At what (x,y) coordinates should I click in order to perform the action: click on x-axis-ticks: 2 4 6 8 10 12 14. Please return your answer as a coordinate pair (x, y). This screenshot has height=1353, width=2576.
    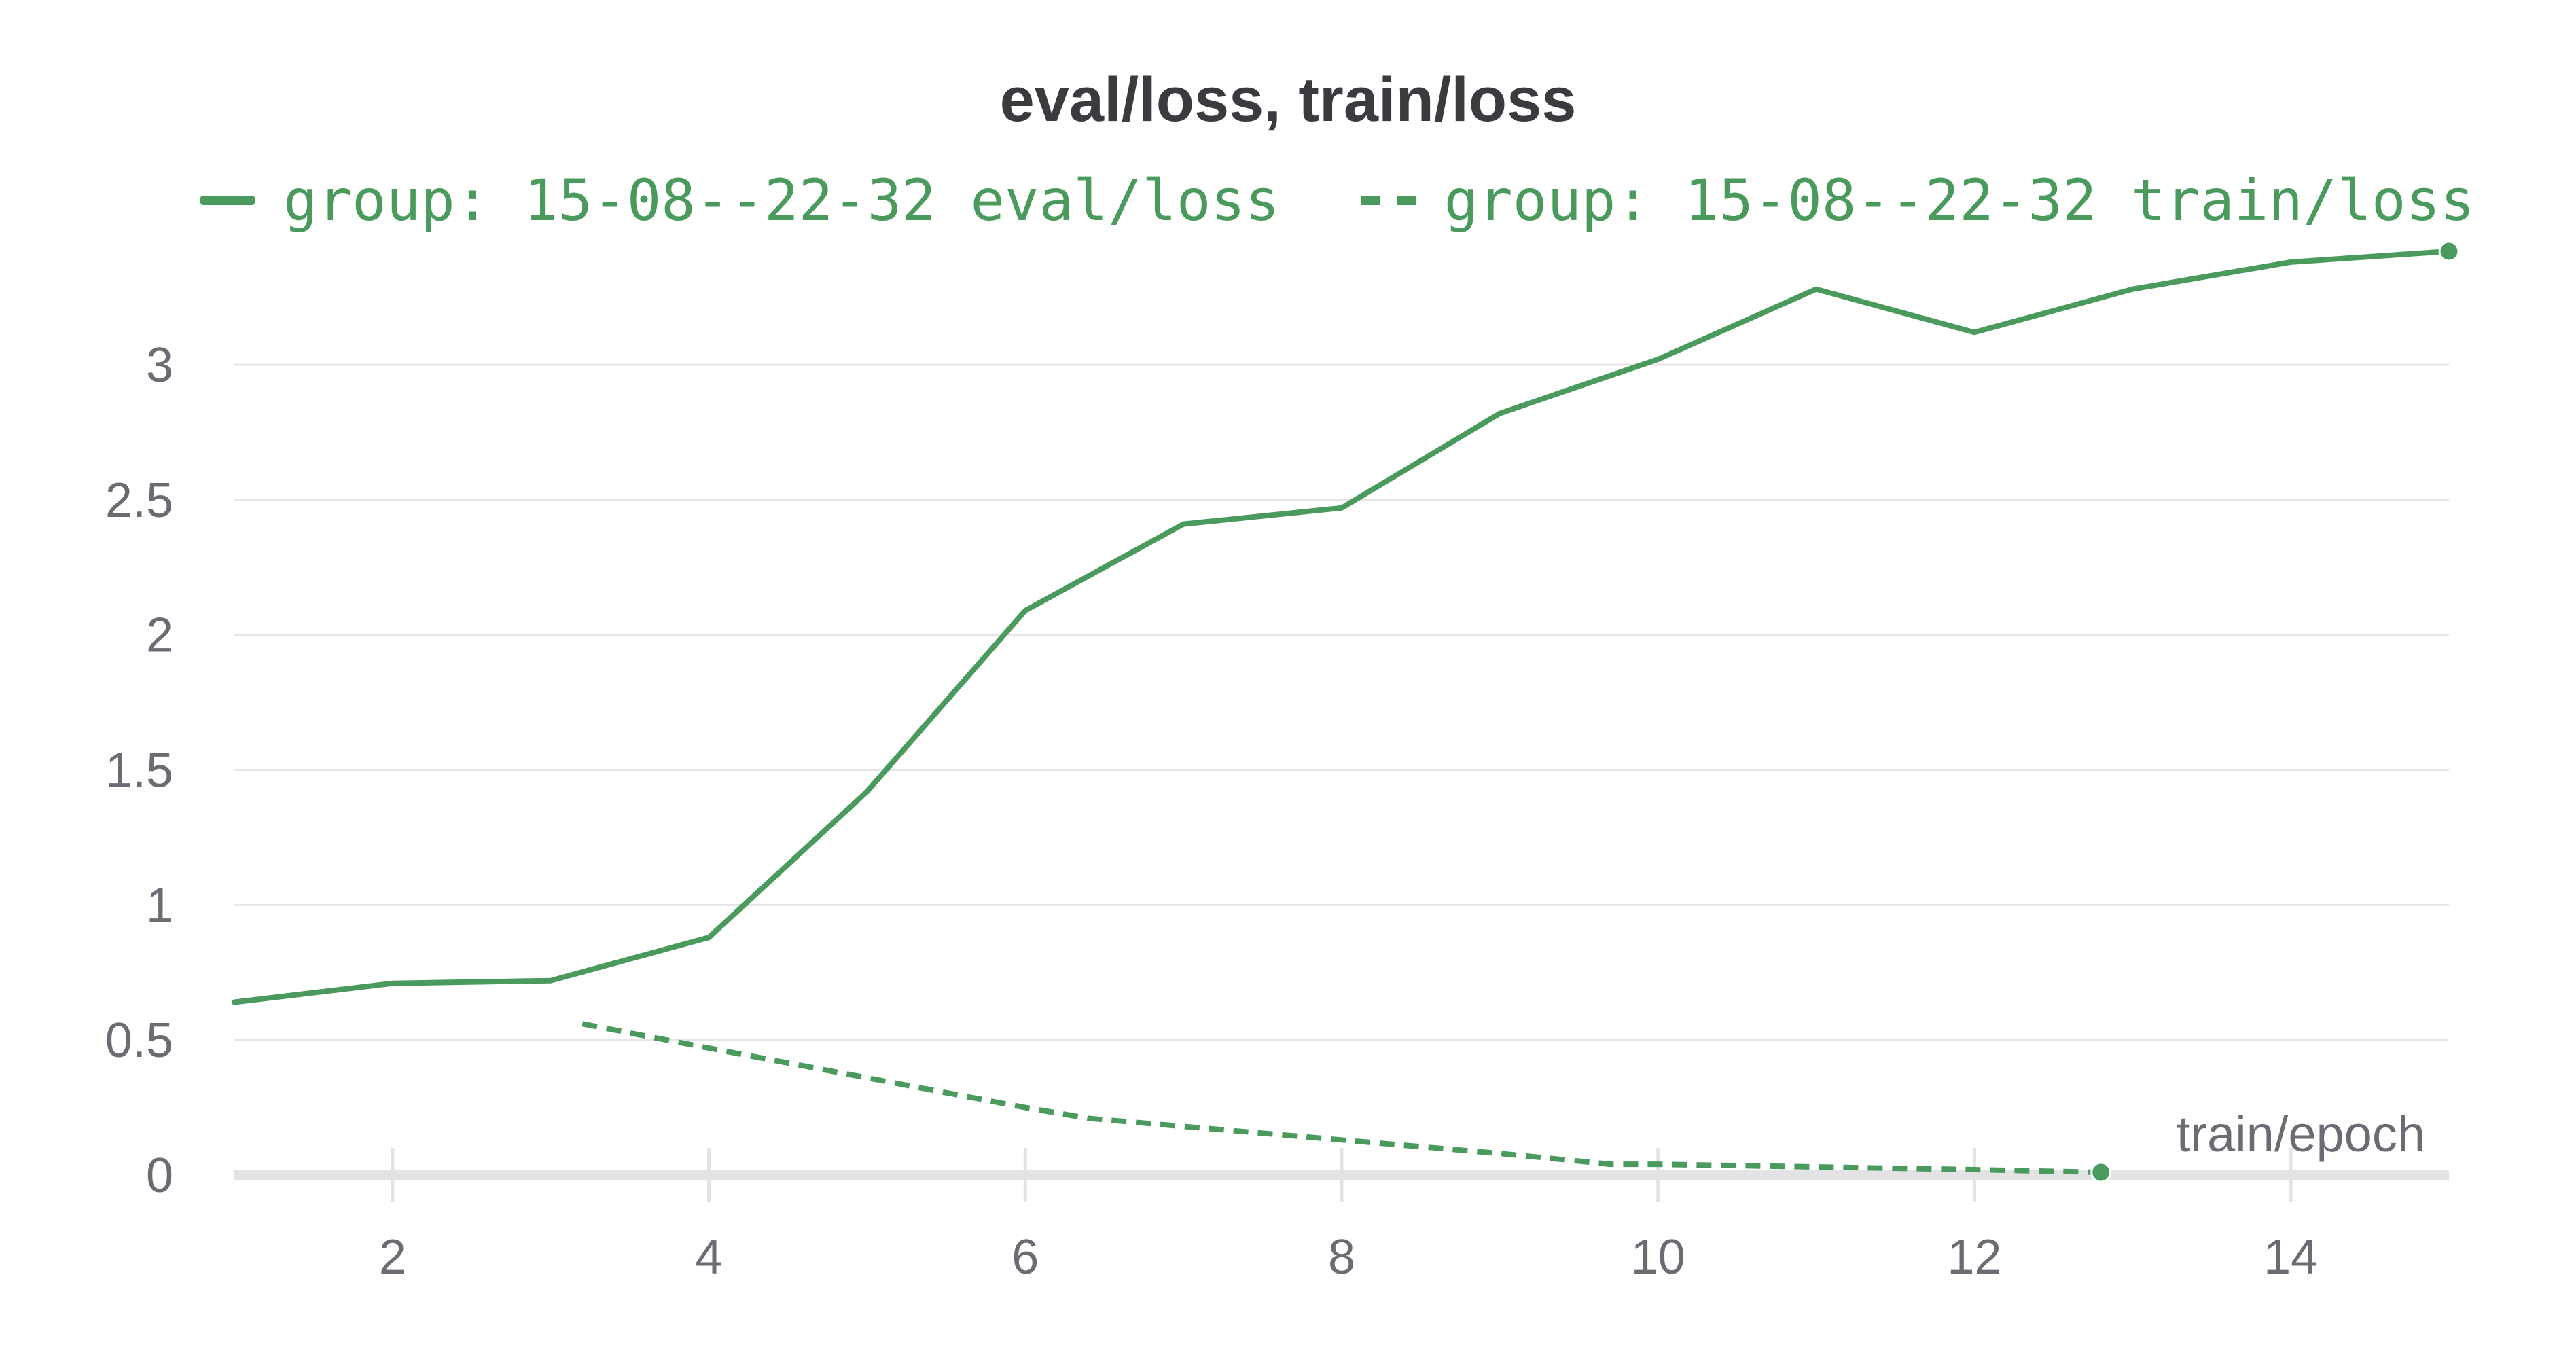
    Looking at the image, I should click on (1348, 1216).